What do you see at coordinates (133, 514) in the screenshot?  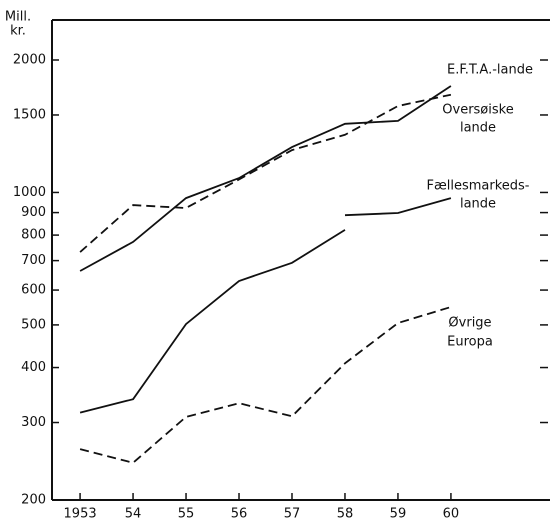 I see `x-tick-label: 54` at bounding box center [133, 514].